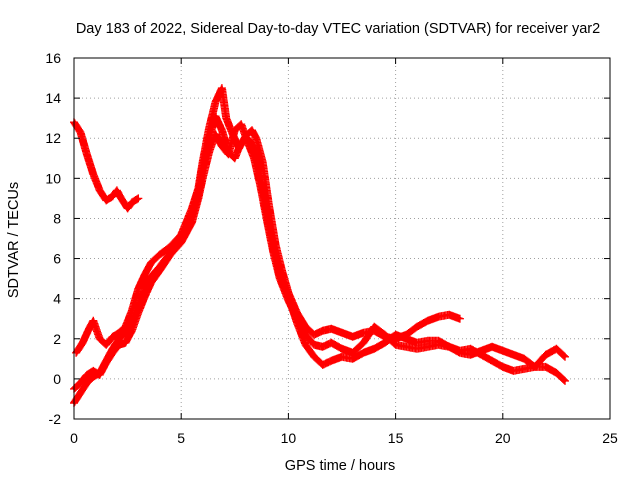 The height and width of the screenshot is (480, 640). Describe the element at coordinates (14, 240) in the screenshot. I see `y-axis-label: SDTVAR / TECUs` at that location.